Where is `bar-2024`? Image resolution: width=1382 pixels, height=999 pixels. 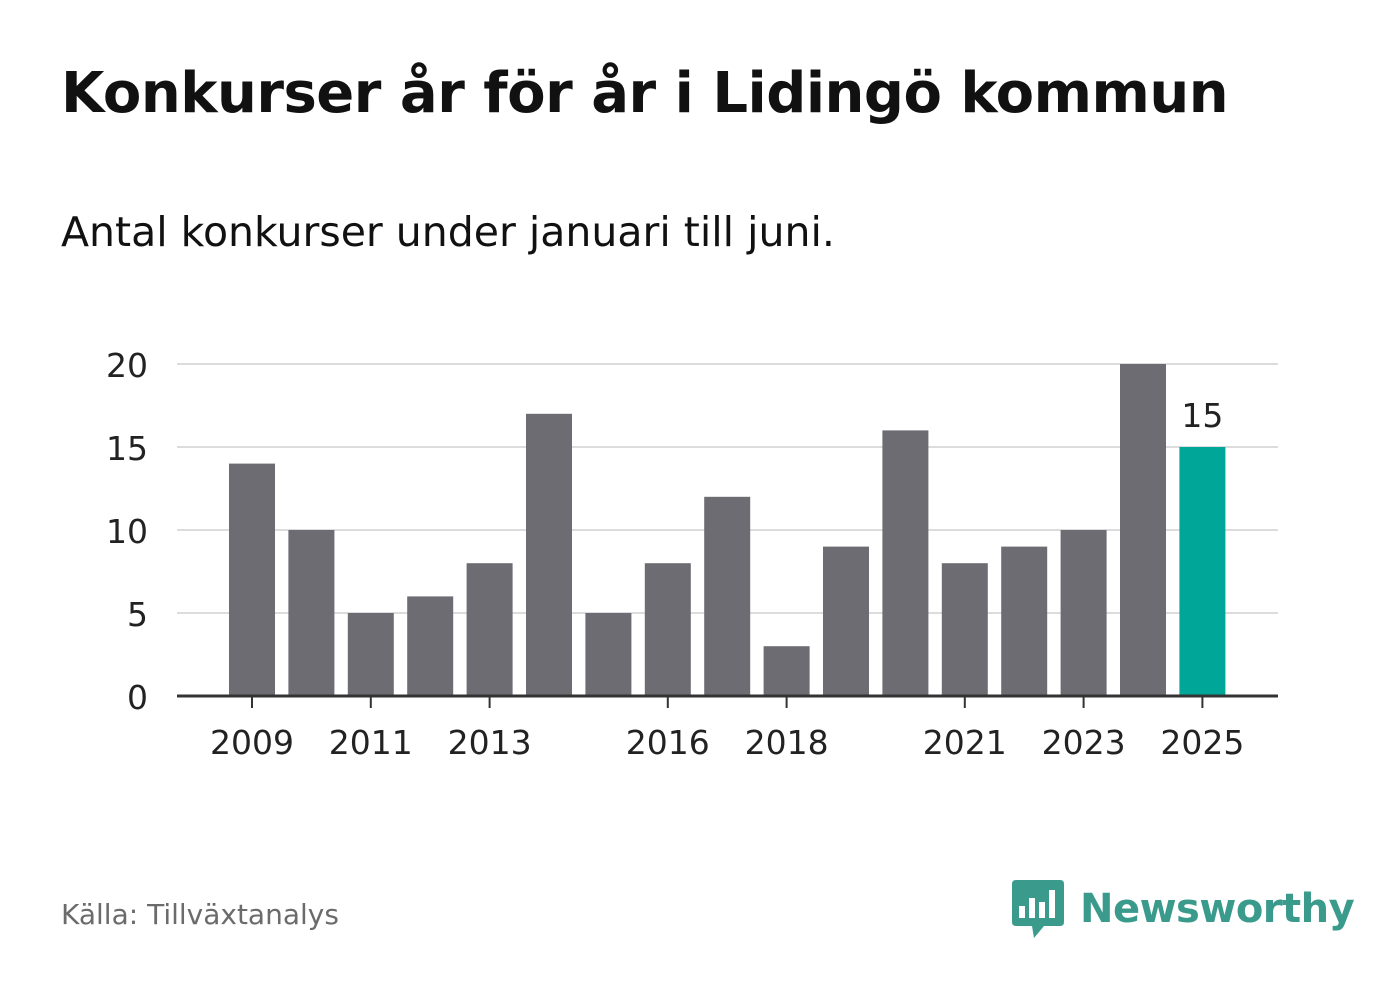
bar-2024 is located at coordinates (1143, 530).